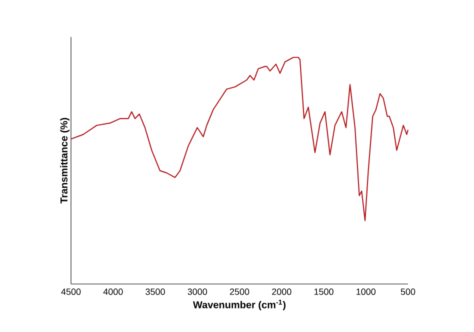 This screenshot has width=474, height=332. Describe the element at coordinates (240, 291) in the screenshot. I see `x-tick-label: 2500` at that location.